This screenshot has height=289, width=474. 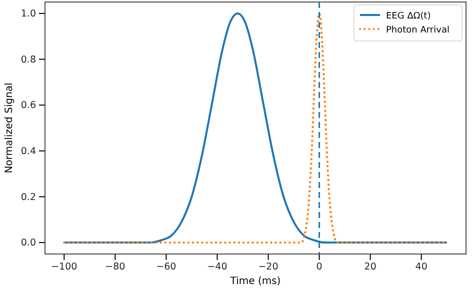 What do you see at coordinates (319, 267) in the screenshot?
I see `x-tick-label: 0` at bounding box center [319, 267].